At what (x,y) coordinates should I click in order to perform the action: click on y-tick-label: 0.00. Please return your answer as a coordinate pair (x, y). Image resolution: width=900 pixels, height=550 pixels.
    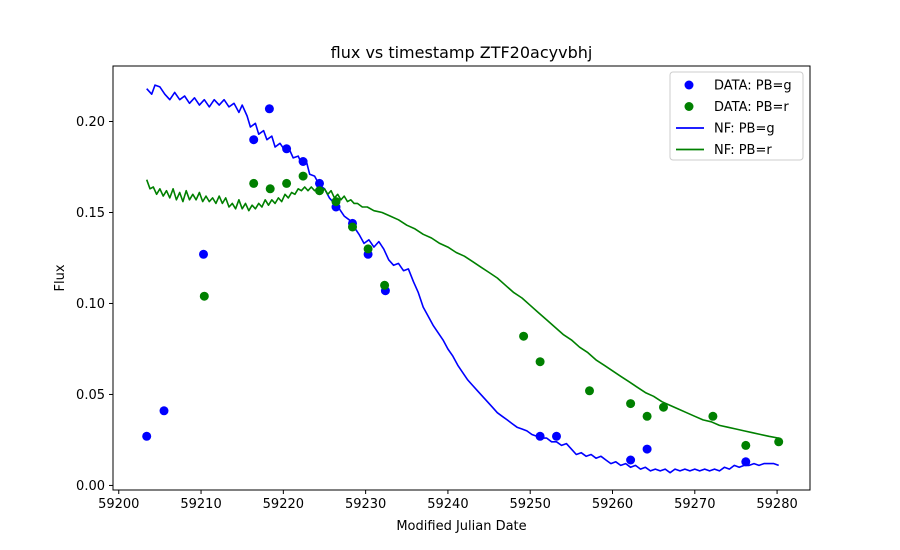
    Looking at the image, I should click on (90, 486).